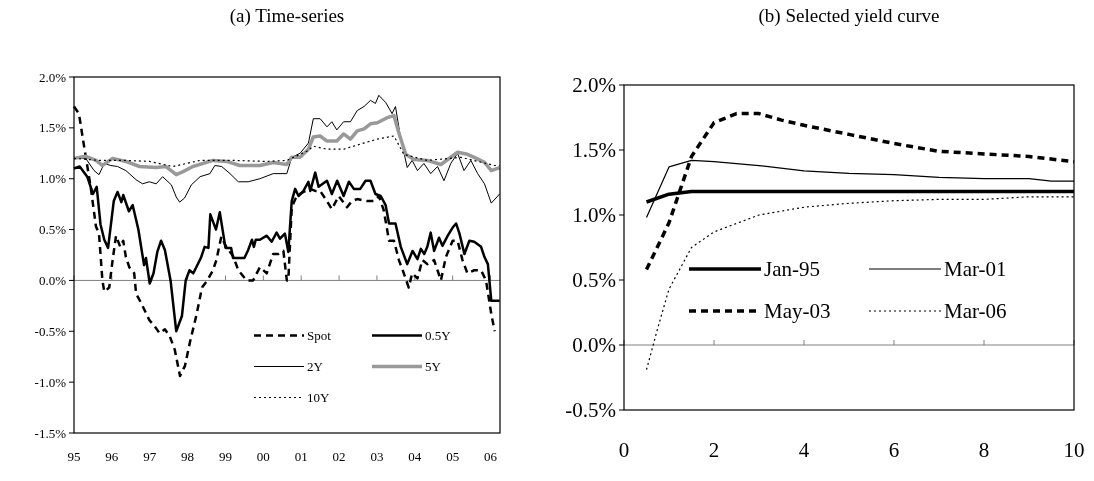 The width and height of the screenshot is (1094, 481). Describe the element at coordinates (301, 456) in the screenshot. I see `x-tick-label: 01` at that location.